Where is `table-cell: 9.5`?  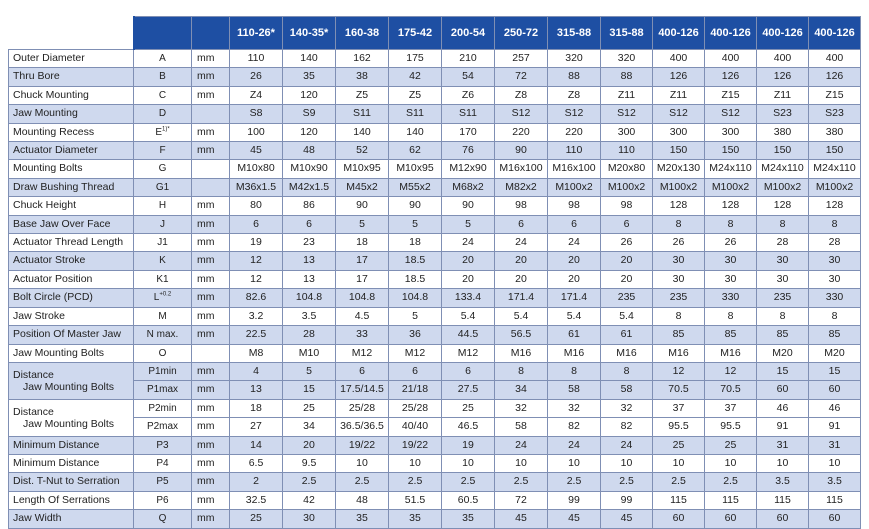 table-cell: 9.5 is located at coordinates (309, 463).